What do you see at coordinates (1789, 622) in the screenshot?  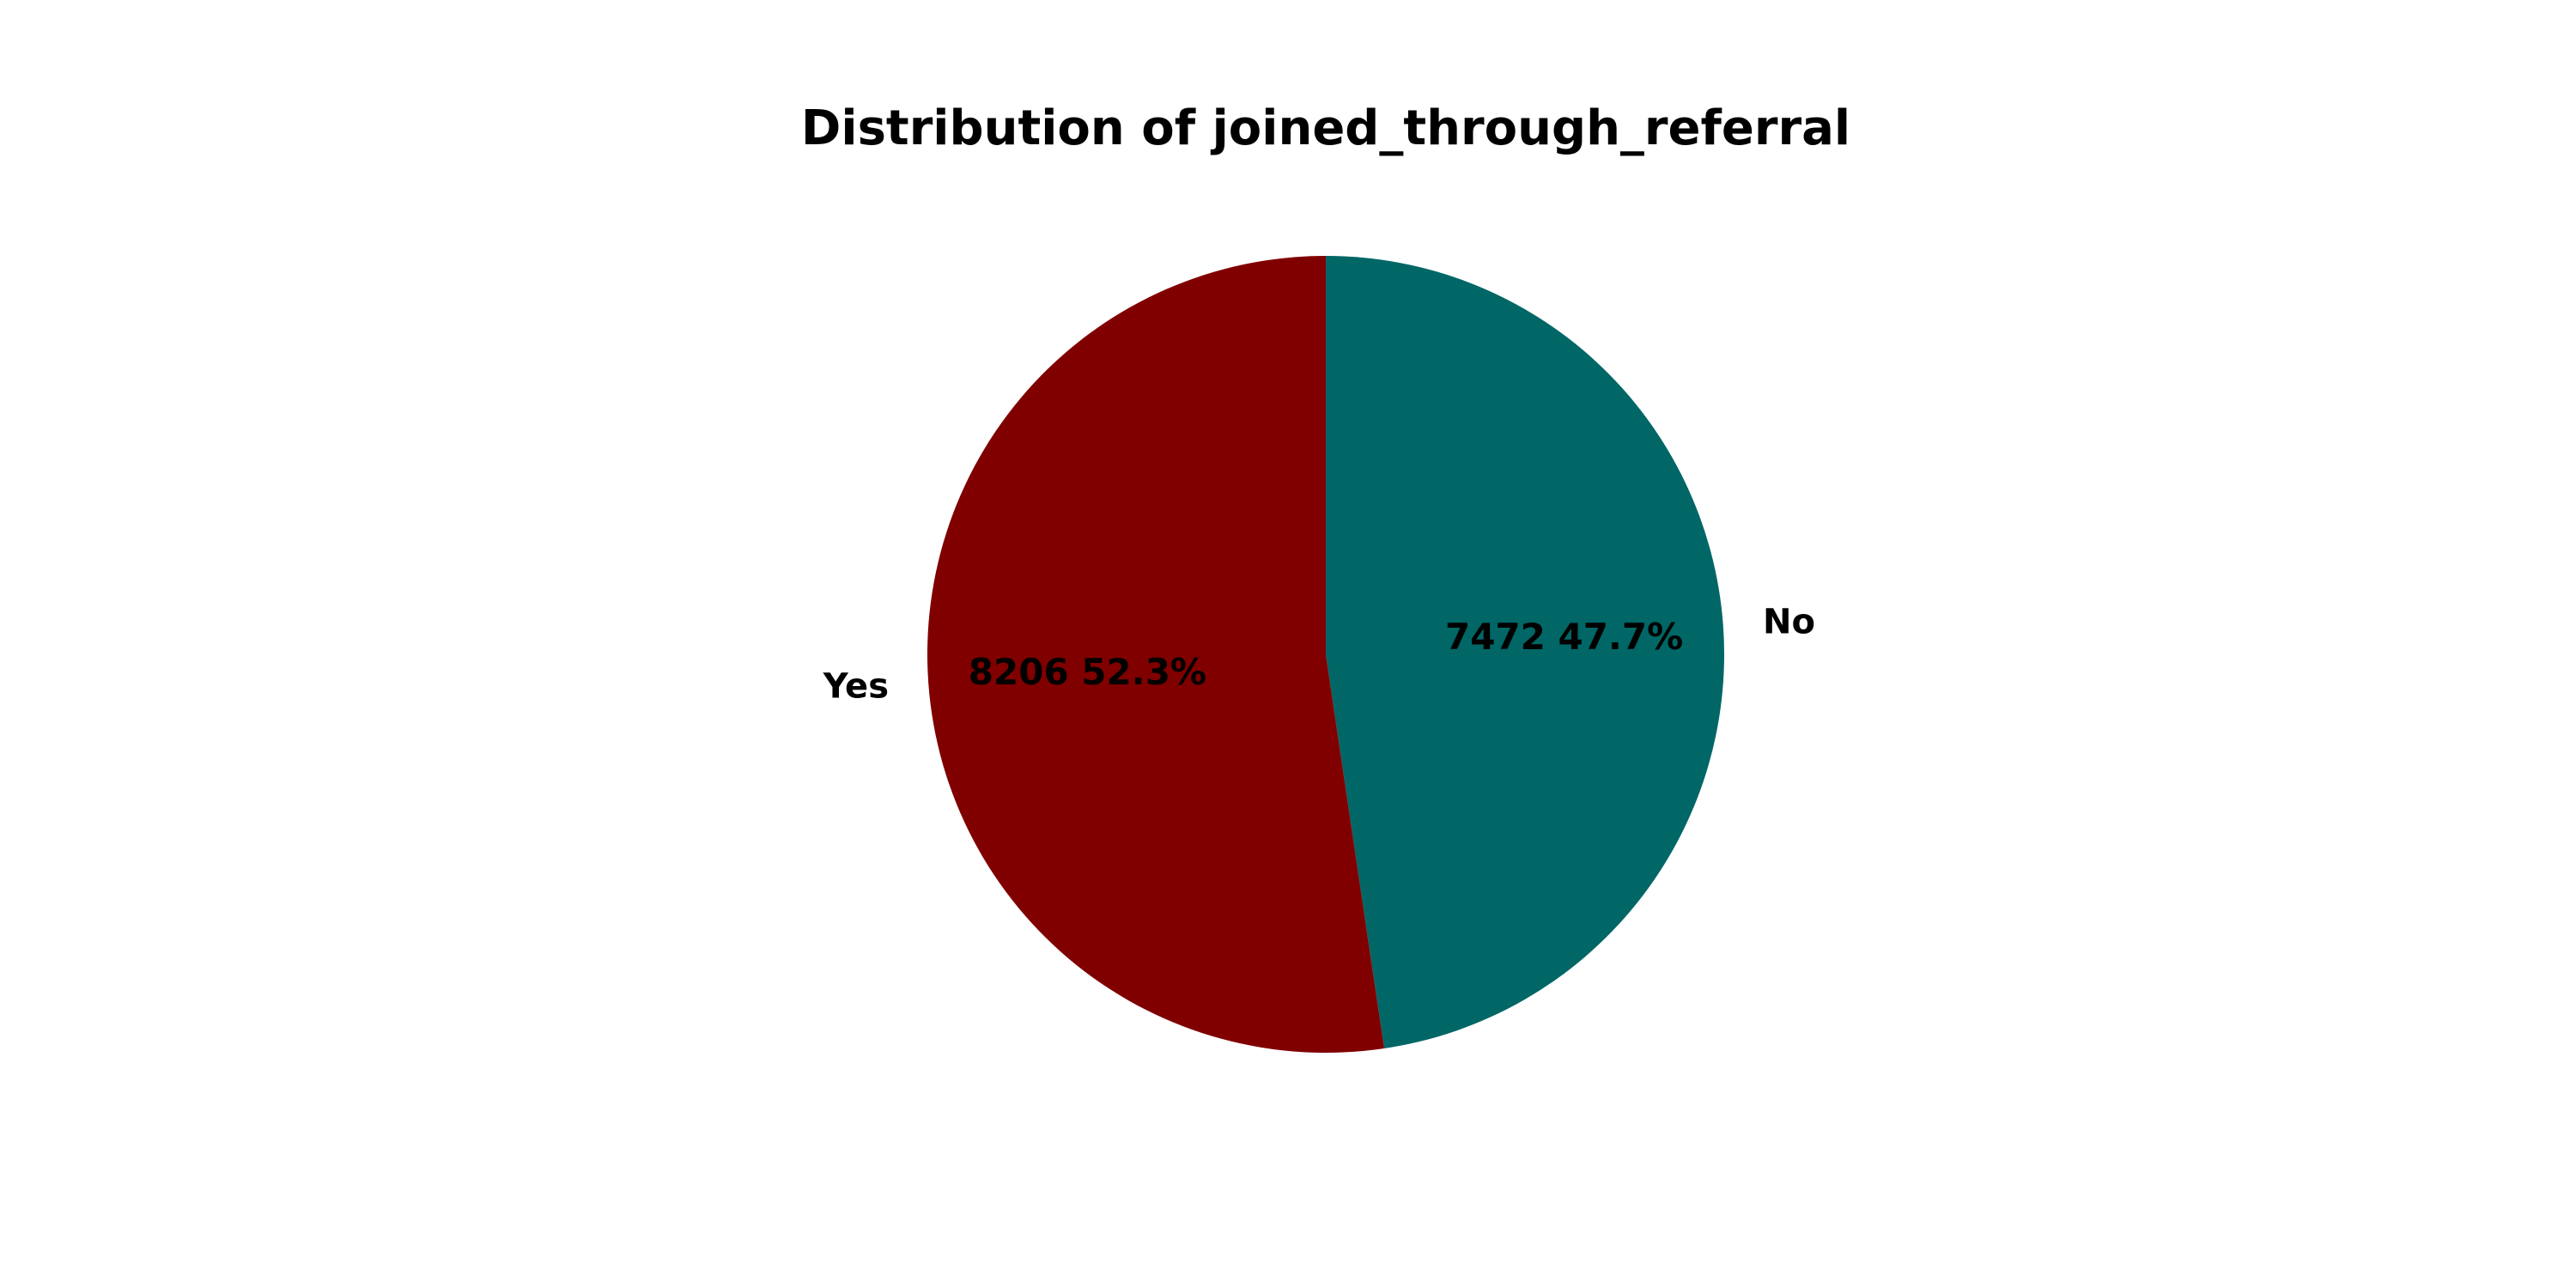 I see `slice-label-no: No` at bounding box center [1789, 622].